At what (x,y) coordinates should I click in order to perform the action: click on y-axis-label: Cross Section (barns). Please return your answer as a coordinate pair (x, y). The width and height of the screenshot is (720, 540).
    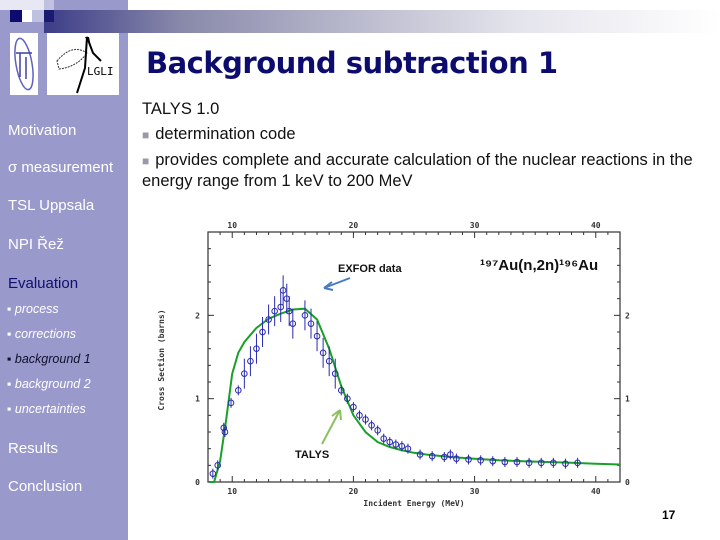
    Looking at the image, I should click on (161, 359).